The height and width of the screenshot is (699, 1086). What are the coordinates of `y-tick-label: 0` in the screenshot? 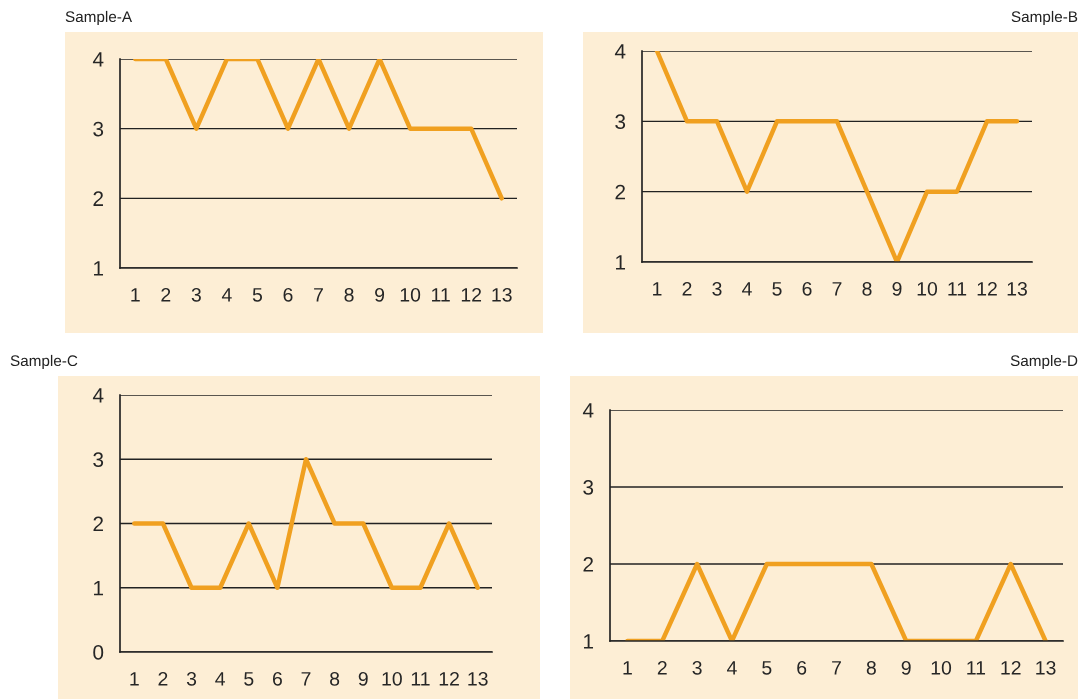 It's located at (98, 652).